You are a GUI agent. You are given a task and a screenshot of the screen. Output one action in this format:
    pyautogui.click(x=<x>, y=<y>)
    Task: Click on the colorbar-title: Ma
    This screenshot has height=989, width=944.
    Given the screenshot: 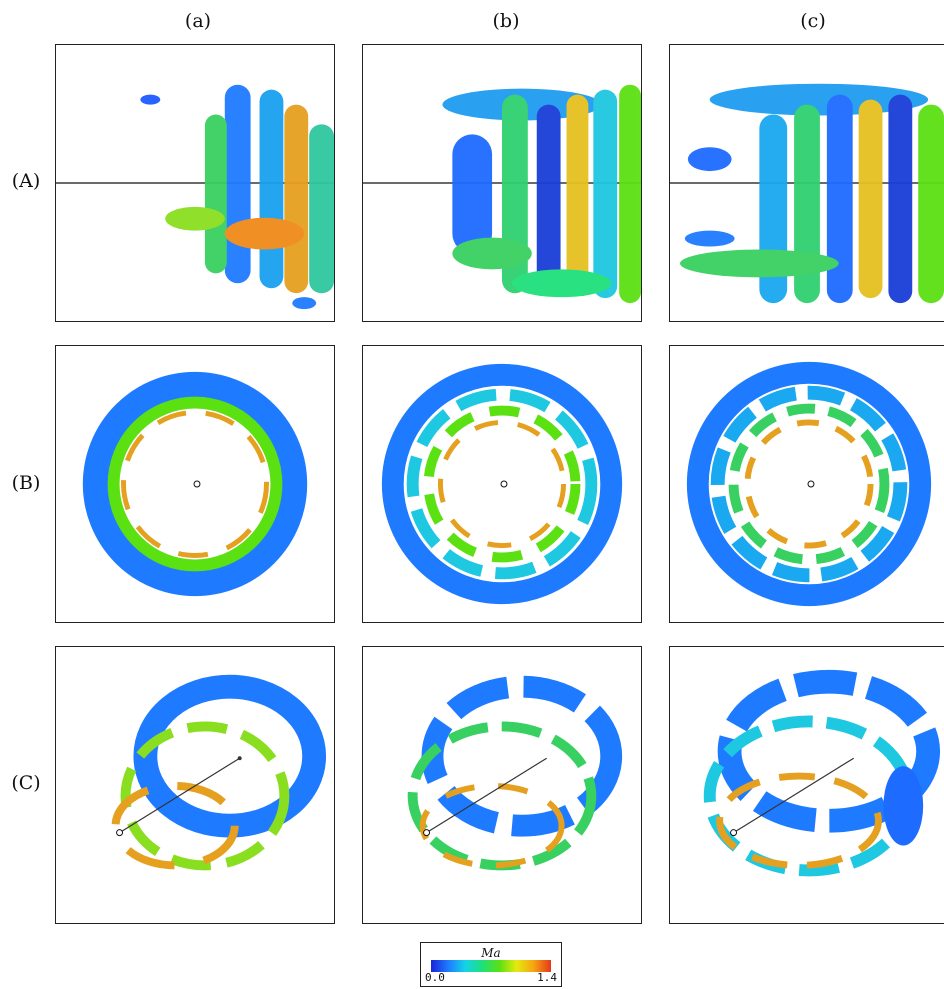 What is the action you would take?
    pyautogui.click(x=491, y=953)
    